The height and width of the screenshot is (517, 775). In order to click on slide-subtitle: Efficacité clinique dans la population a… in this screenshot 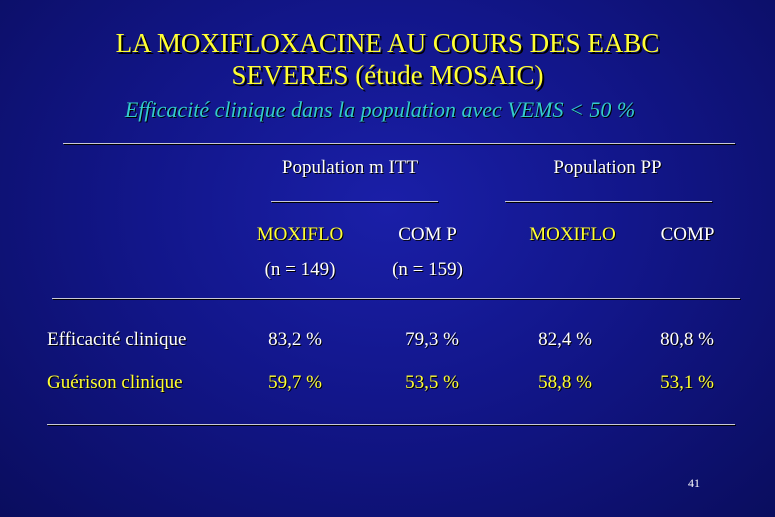, I will do `click(380, 109)`.